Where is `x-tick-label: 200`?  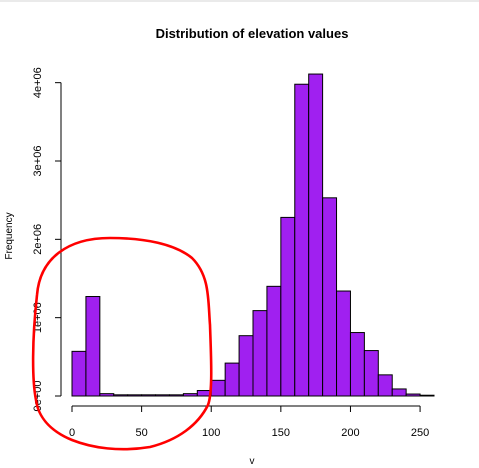
x-tick-label: 200 is located at coordinates (350, 433).